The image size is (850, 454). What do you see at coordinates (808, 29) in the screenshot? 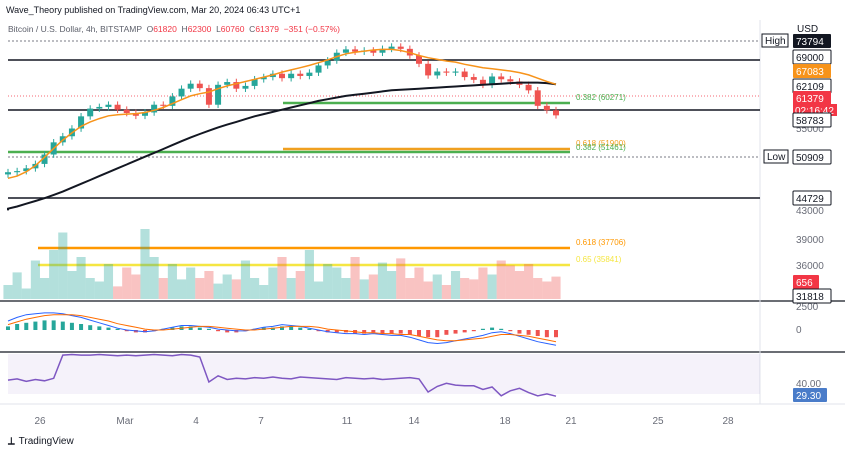
I see `currency-label: USD` at bounding box center [808, 29].